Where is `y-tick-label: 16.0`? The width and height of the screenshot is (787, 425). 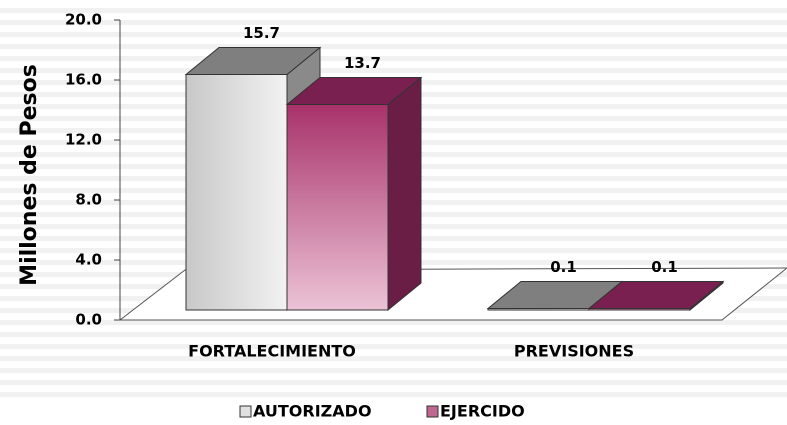 y-tick-label: 16.0 is located at coordinates (83, 80).